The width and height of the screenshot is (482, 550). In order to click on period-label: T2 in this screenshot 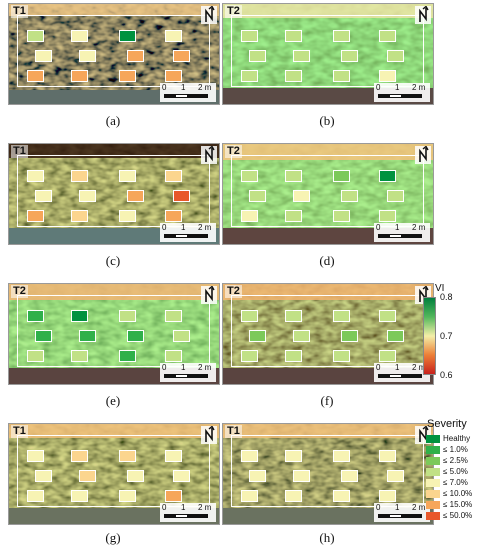, I will do `click(19, 291)`.